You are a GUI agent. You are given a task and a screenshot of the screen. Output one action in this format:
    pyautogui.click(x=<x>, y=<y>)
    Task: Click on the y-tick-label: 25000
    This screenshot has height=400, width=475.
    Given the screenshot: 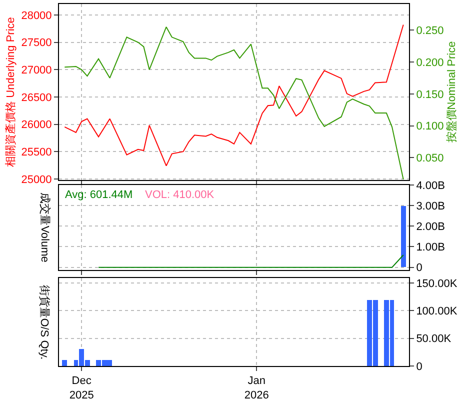 What is the action you would take?
    pyautogui.click(x=36, y=180)
    